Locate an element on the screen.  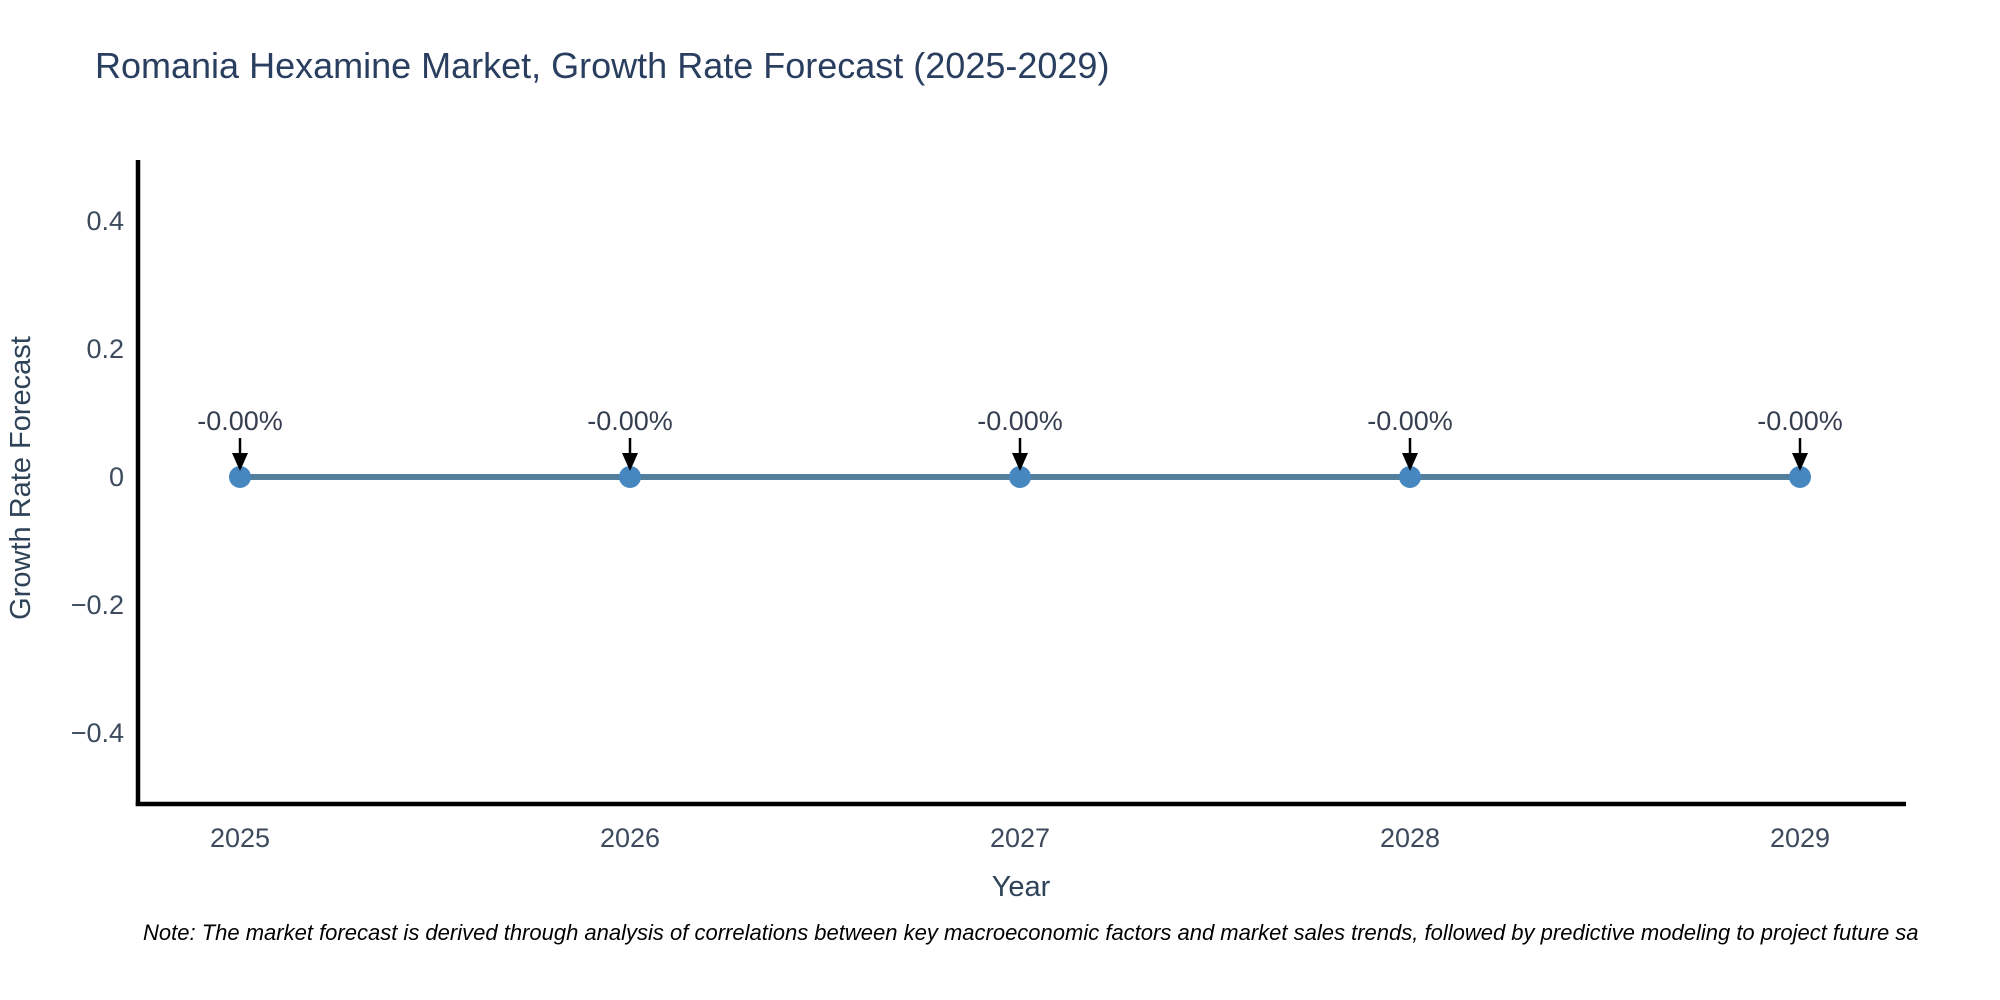
y-tick-label: 0.4 is located at coordinates (105, 221).